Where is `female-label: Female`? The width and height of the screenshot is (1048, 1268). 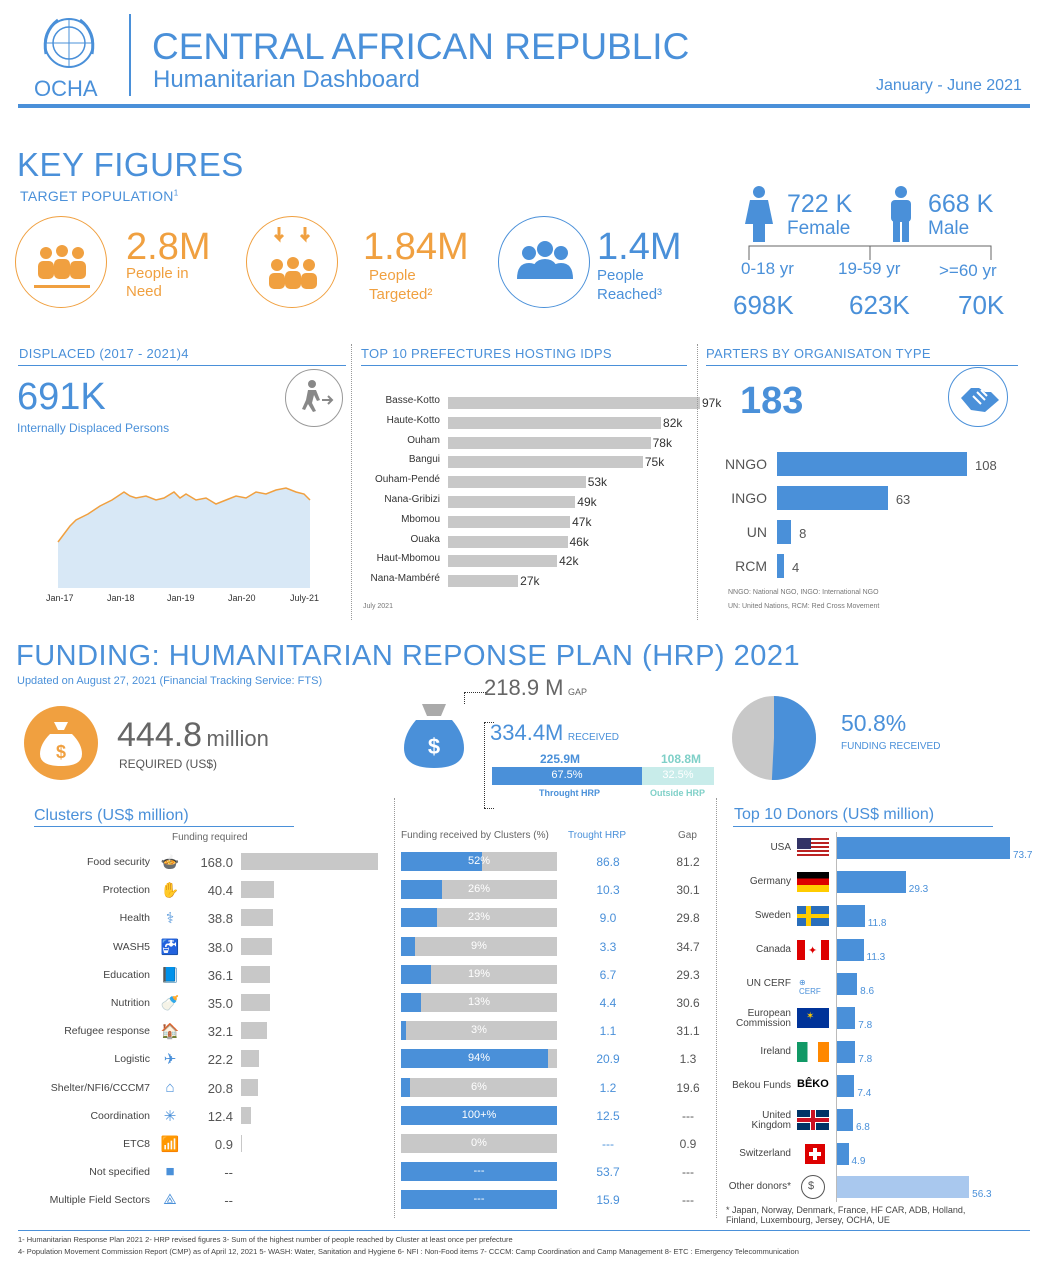
female-label: Female is located at coordinates (819, 228).